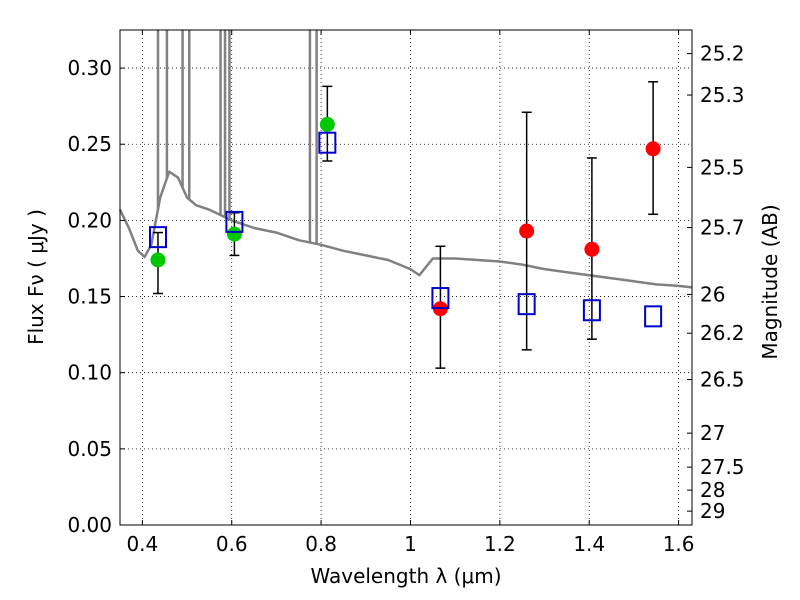 This screenshot has height=600, width=800. Describe the element at coordinates (722, 333) in the screenshot. I see `y2-tick-label: 26.2` at that location.